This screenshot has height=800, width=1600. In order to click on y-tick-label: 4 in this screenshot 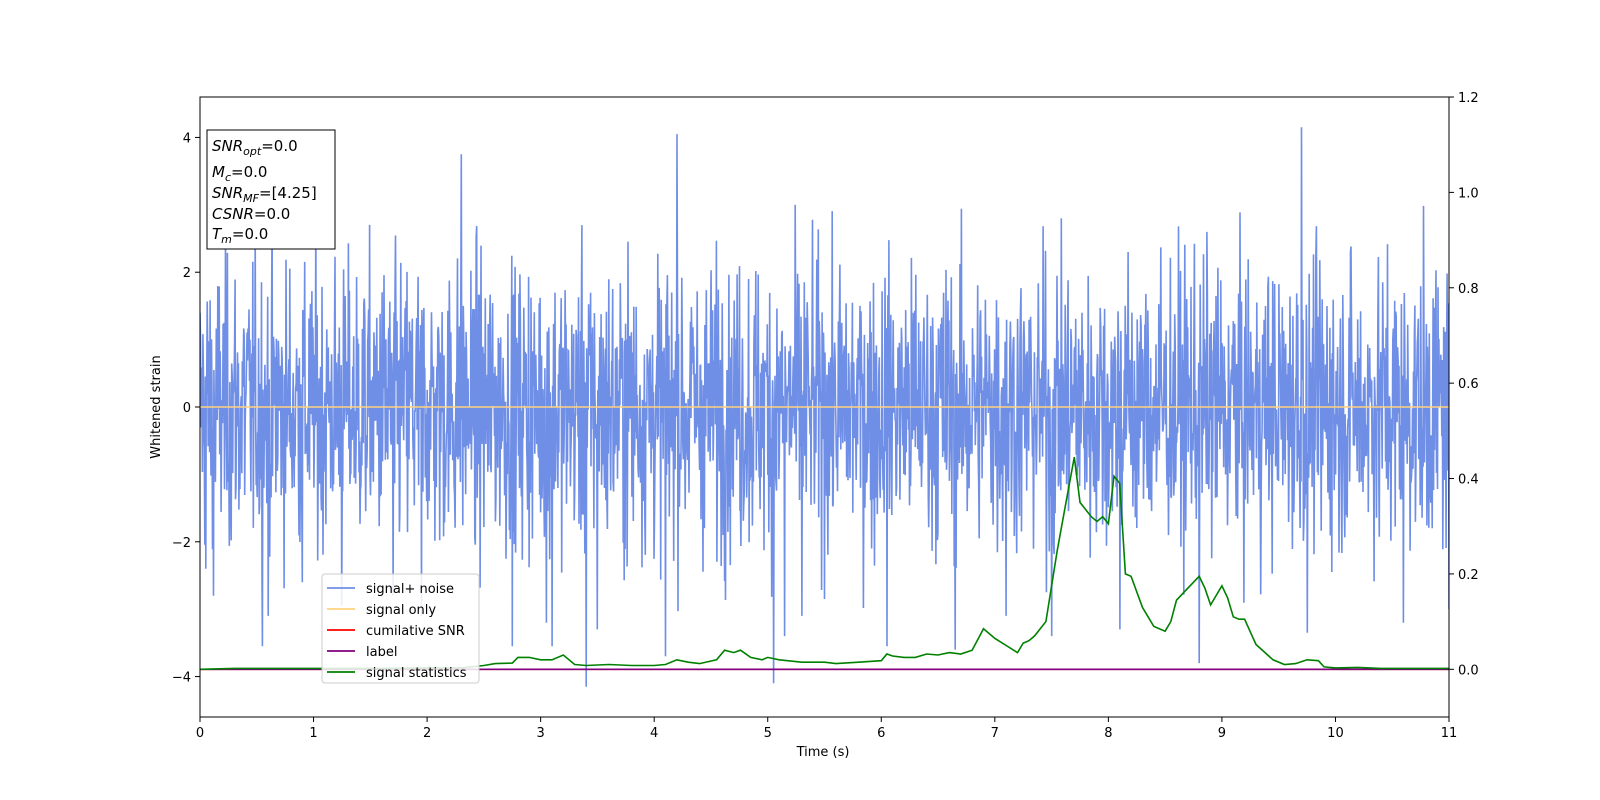, I will do `click(187, 138)`.